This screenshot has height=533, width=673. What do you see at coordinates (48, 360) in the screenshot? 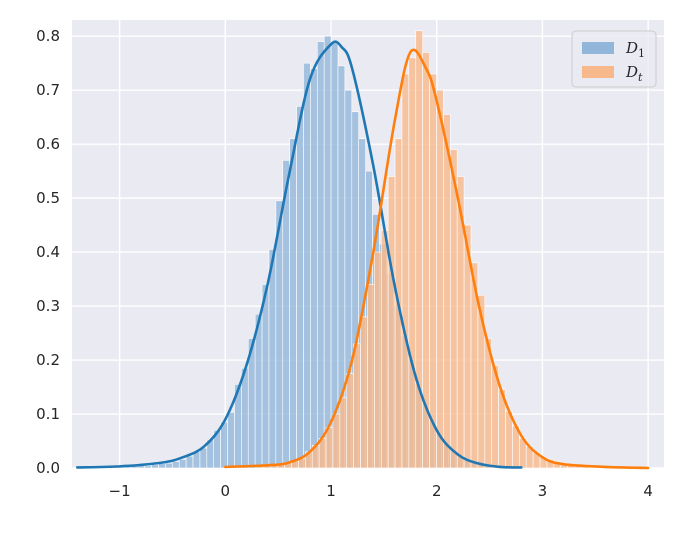
I see `y-tick-label: 0.2` at bounding box center [48, 360].